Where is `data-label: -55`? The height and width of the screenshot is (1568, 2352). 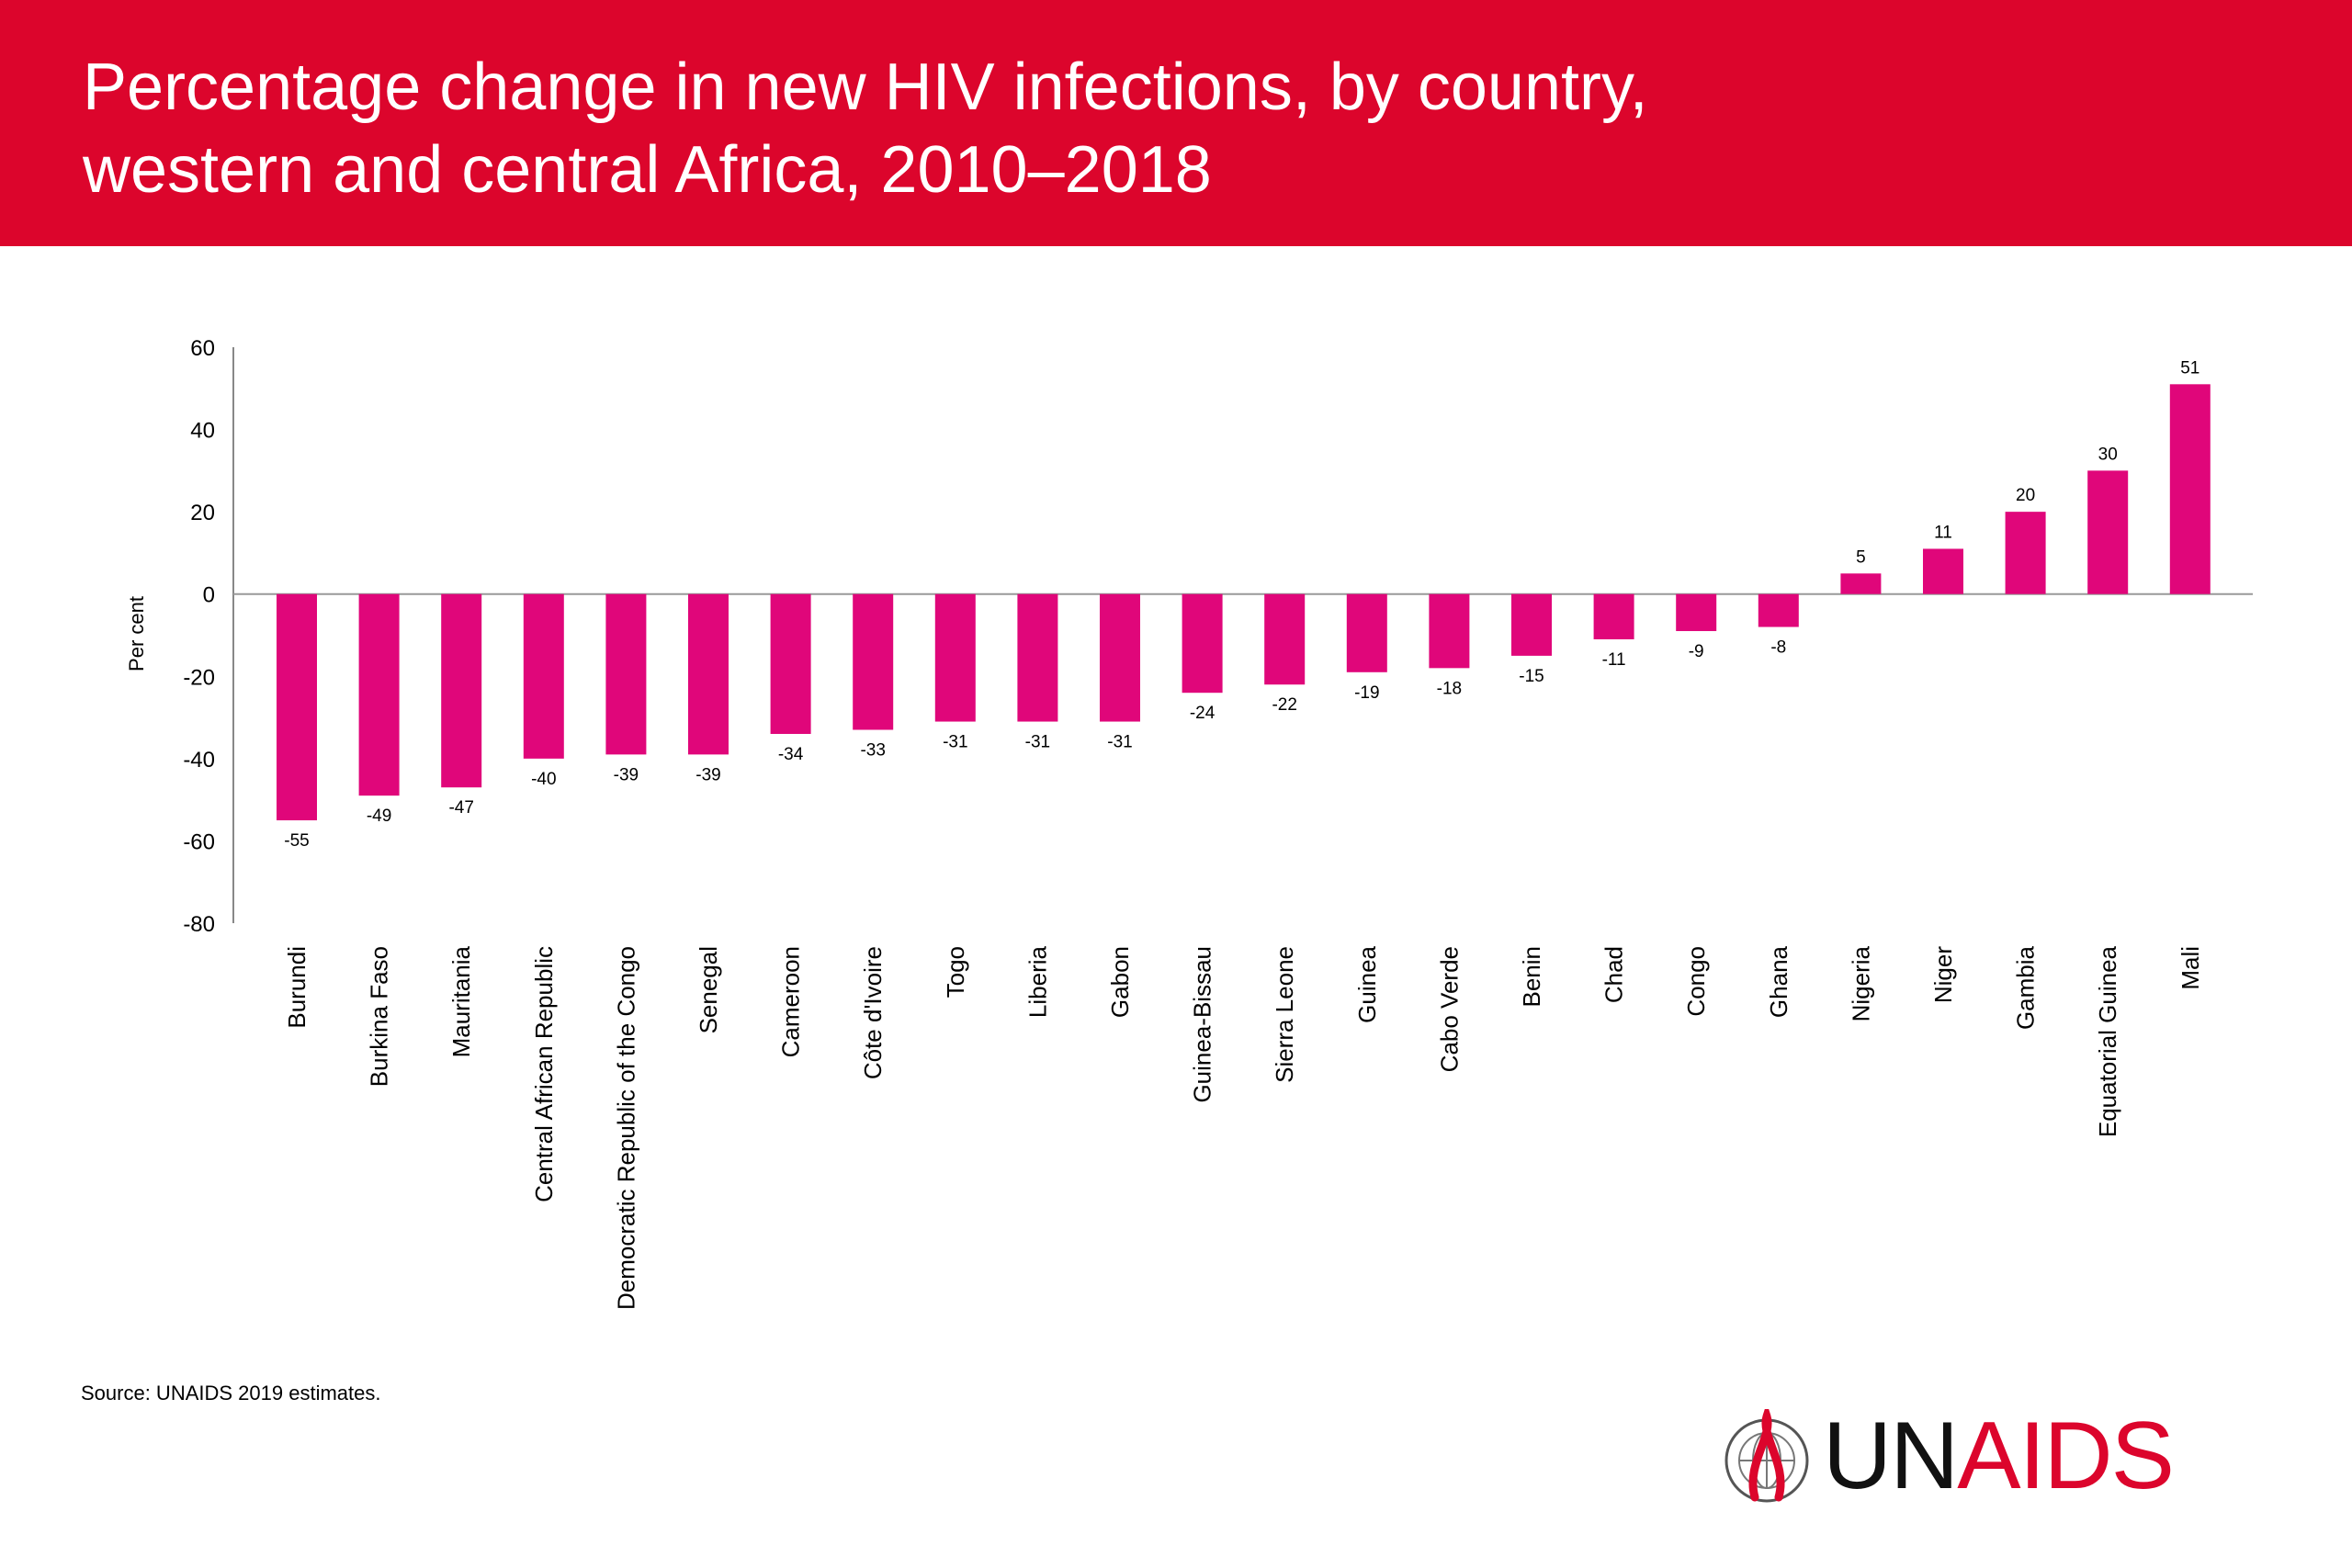
data-label: -55 is located at coordinates (296, 841).